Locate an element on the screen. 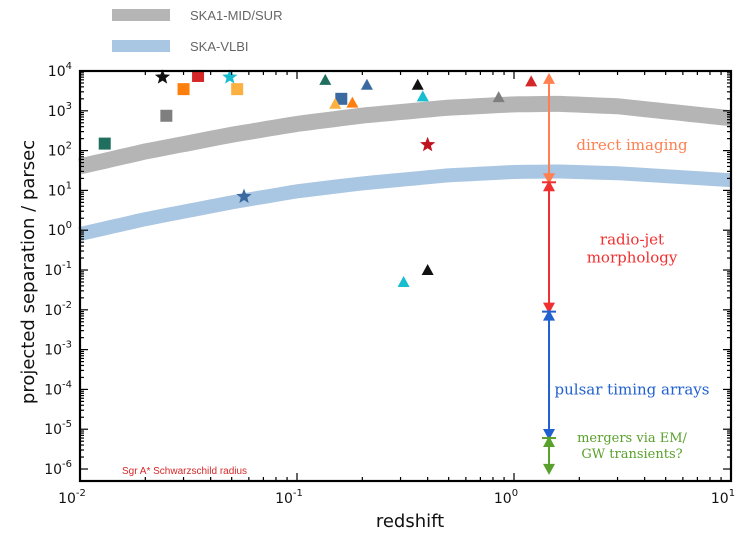  x-tick-label: 10⁻² is located at coordinates (72, 497).